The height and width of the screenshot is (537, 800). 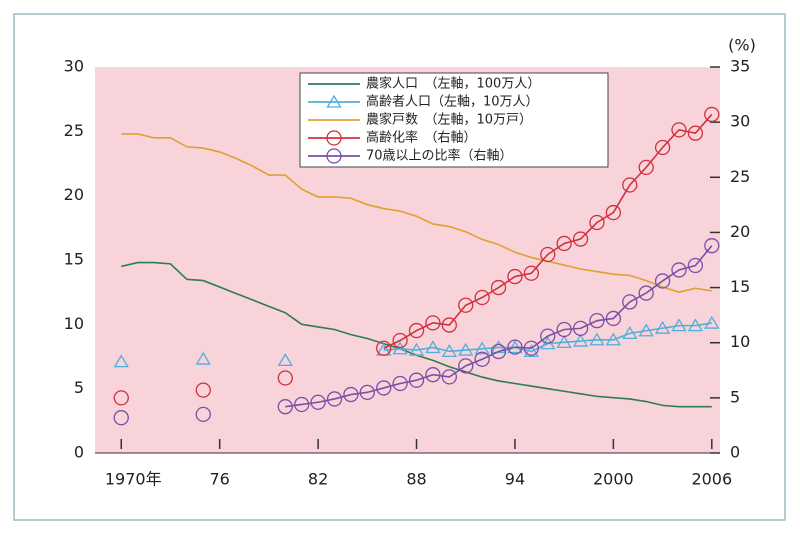 I want to click on y-tick-label: 0, so click(x=79, y=452).